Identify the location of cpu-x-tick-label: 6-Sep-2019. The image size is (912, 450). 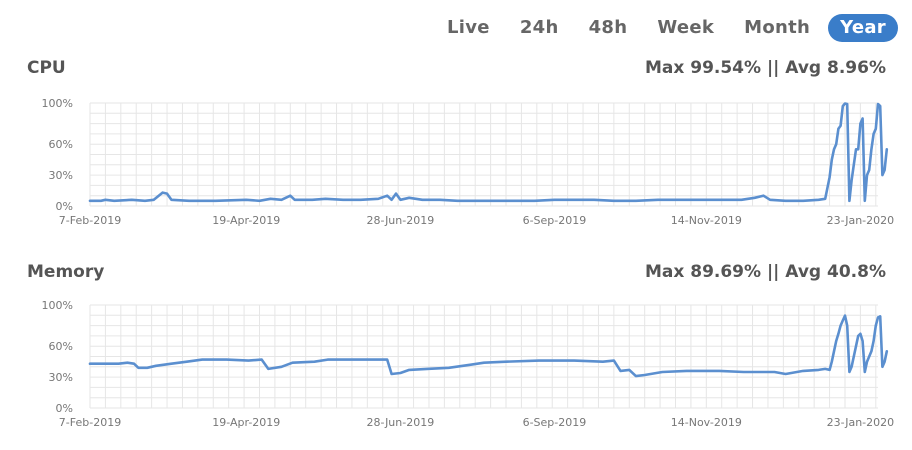
(555, 220).